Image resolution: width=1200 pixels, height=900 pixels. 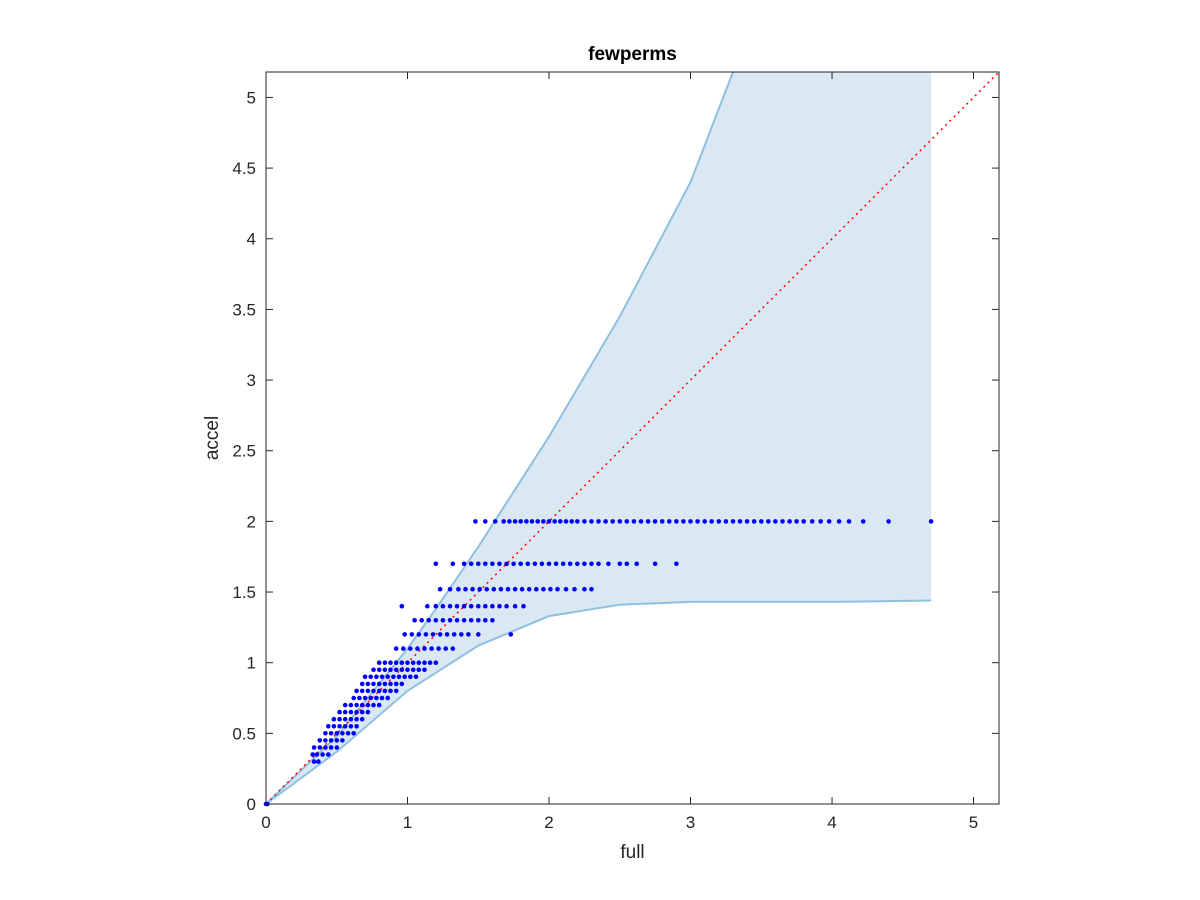 I want to click on y-tick-label: 3.5, so click(x=244, y=309).